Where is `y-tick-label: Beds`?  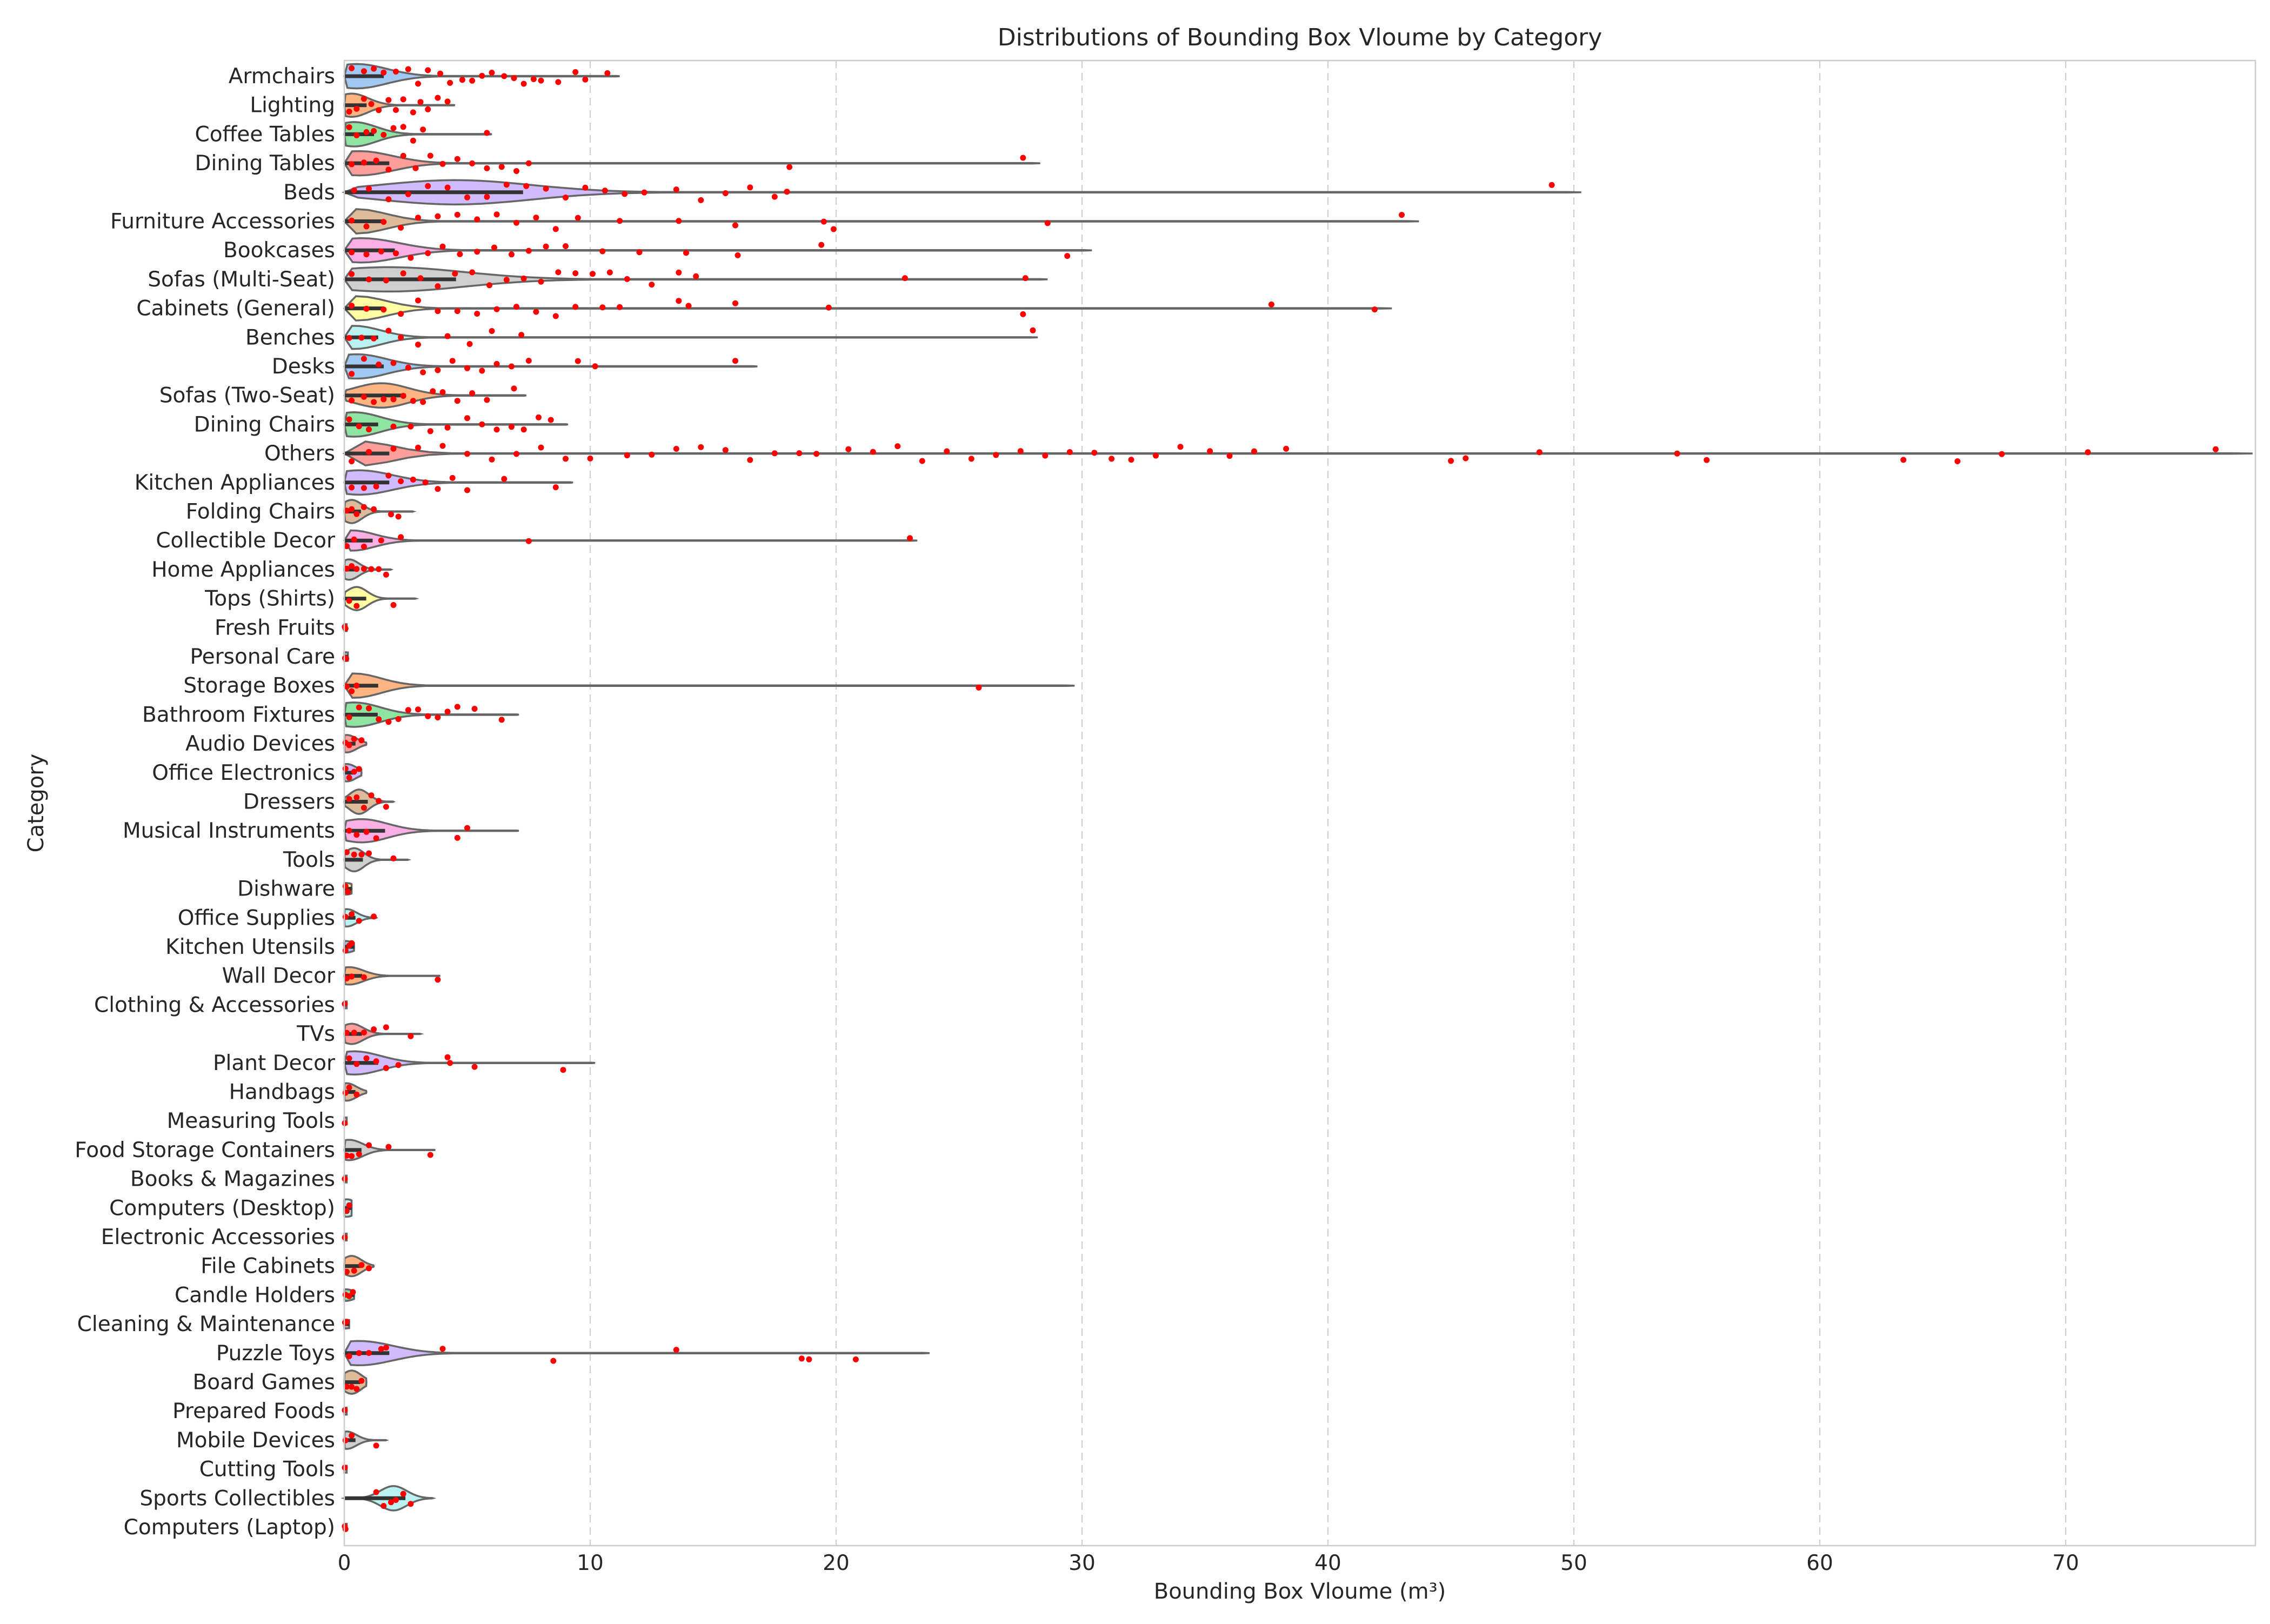 y-tick-label: Beds is located at coordinates (309, 193).